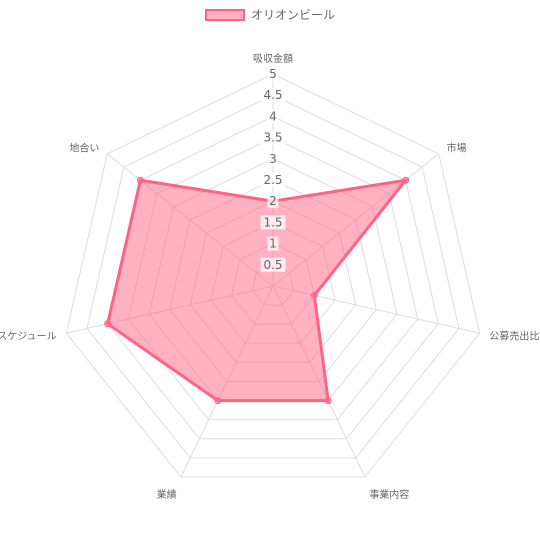 The image size is (540, 540). Describe the element at coordinates (389, 494) in the screenshot. I see `axis-label-4: 事業内容` at that location.